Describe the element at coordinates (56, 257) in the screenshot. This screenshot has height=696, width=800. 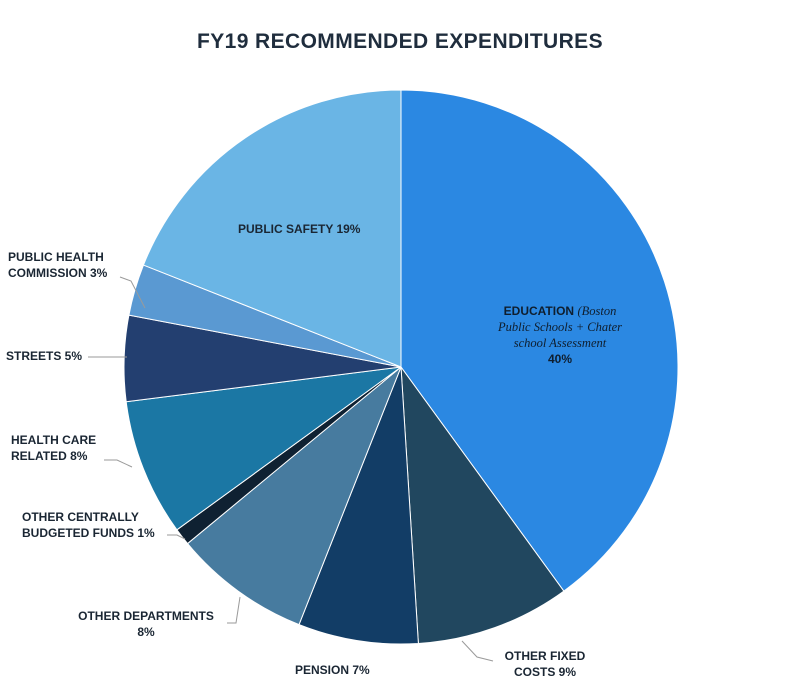
I see `label-public-health-line-1: PUBLIC HEALTH` at that location.